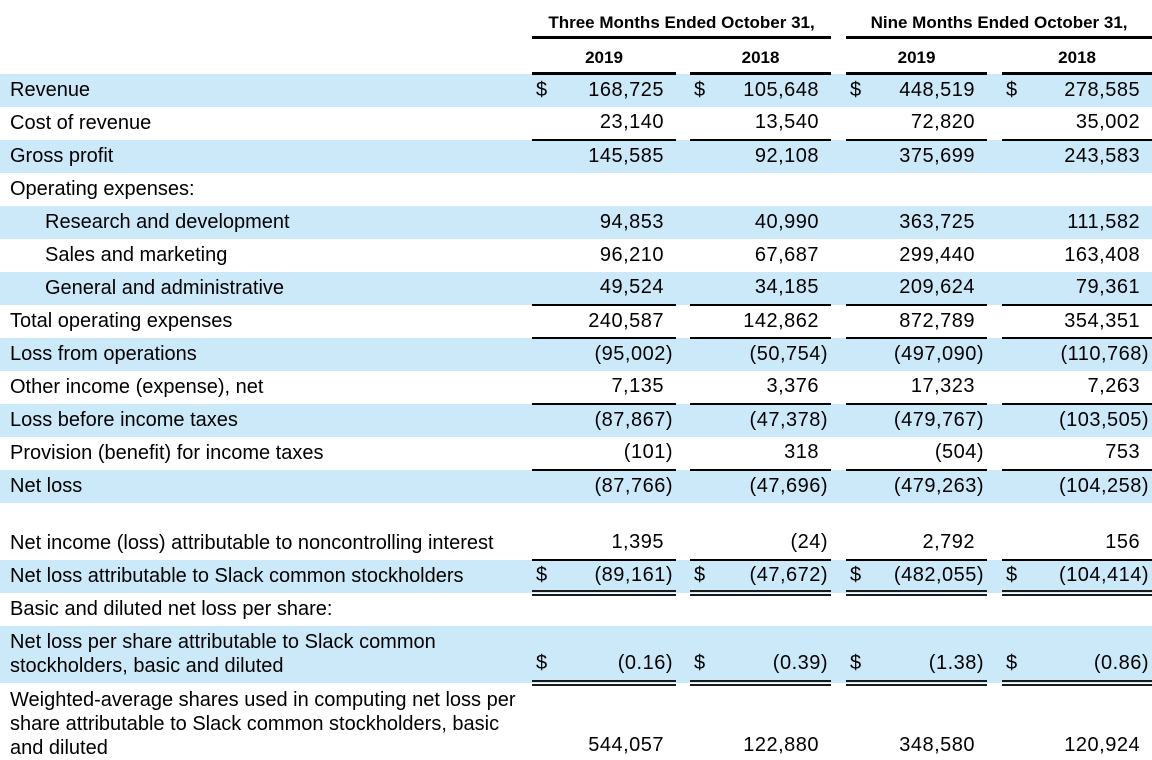 The height and width of the screenshot is (760, 1152). What do you see at coordinates (787, 254) in the screenshot?
I see `value-cell: 67,687` at bounding box center [787, 254].